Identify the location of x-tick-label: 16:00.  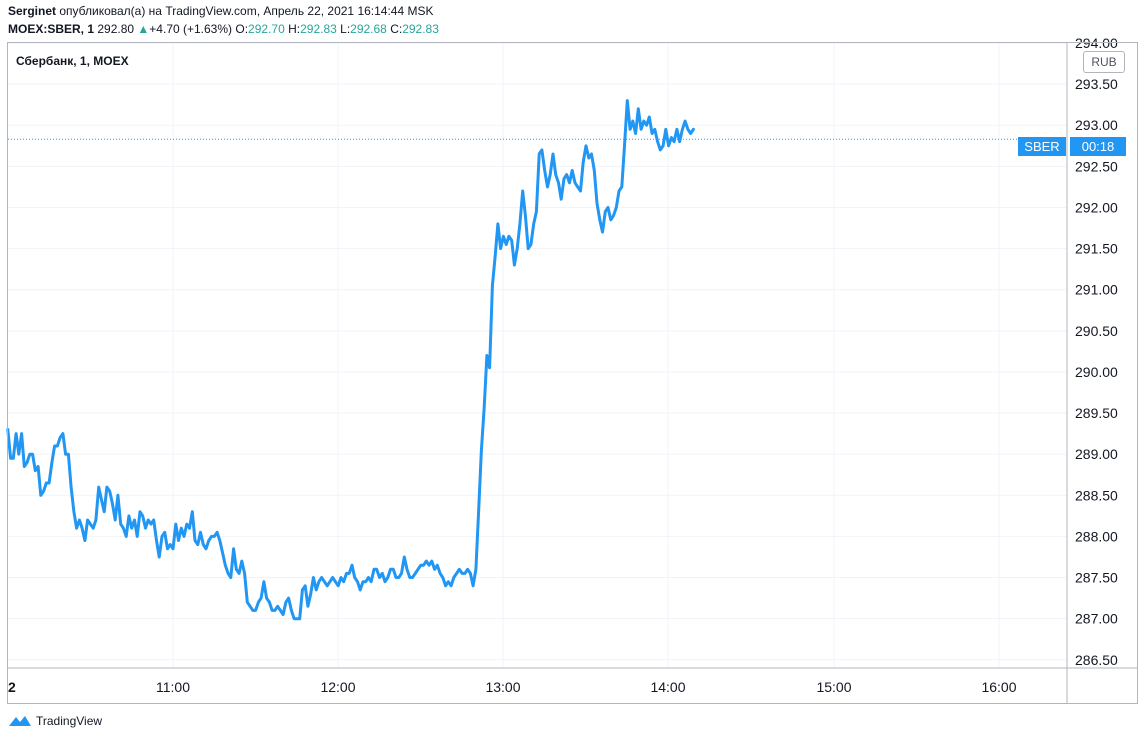
(998, 687).